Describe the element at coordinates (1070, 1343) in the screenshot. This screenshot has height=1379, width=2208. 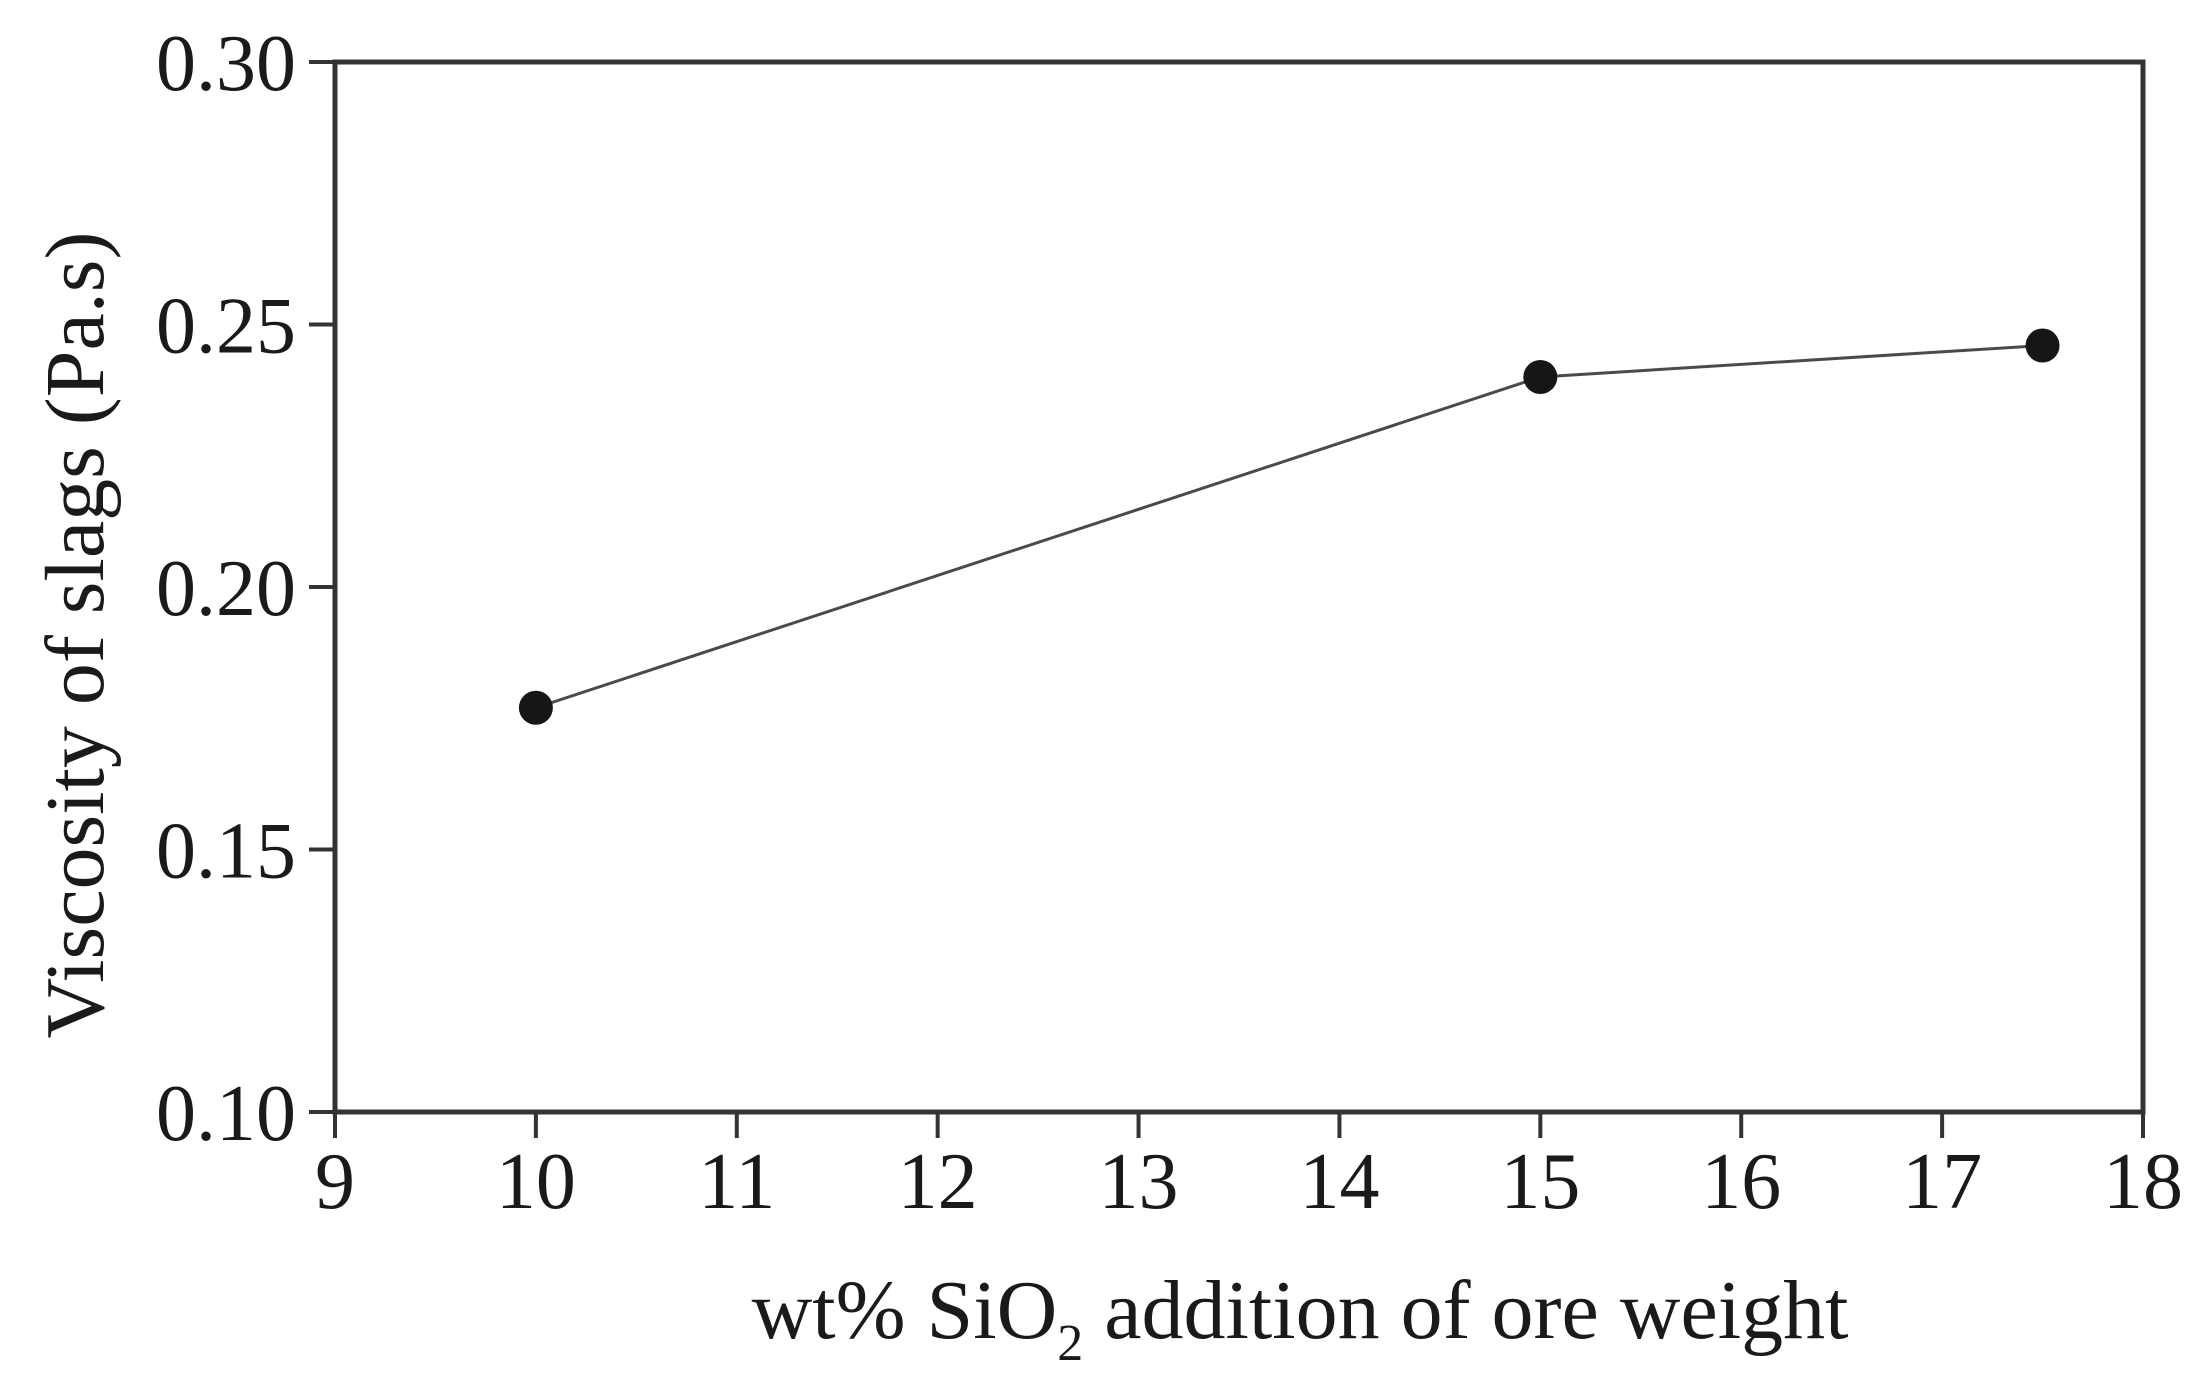
I see `x-axis-label-subscript: 2` at that location.